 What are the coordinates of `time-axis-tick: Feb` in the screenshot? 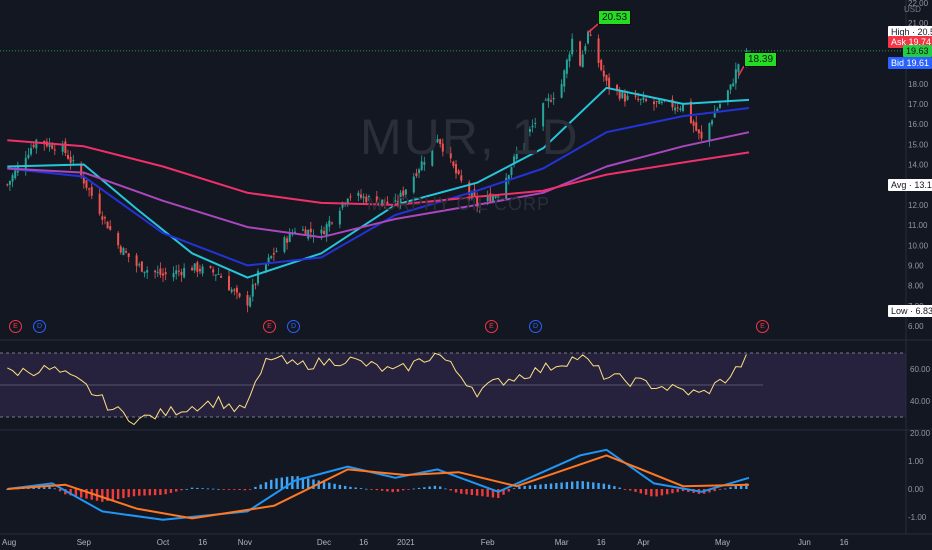 It's located at (488, 542).